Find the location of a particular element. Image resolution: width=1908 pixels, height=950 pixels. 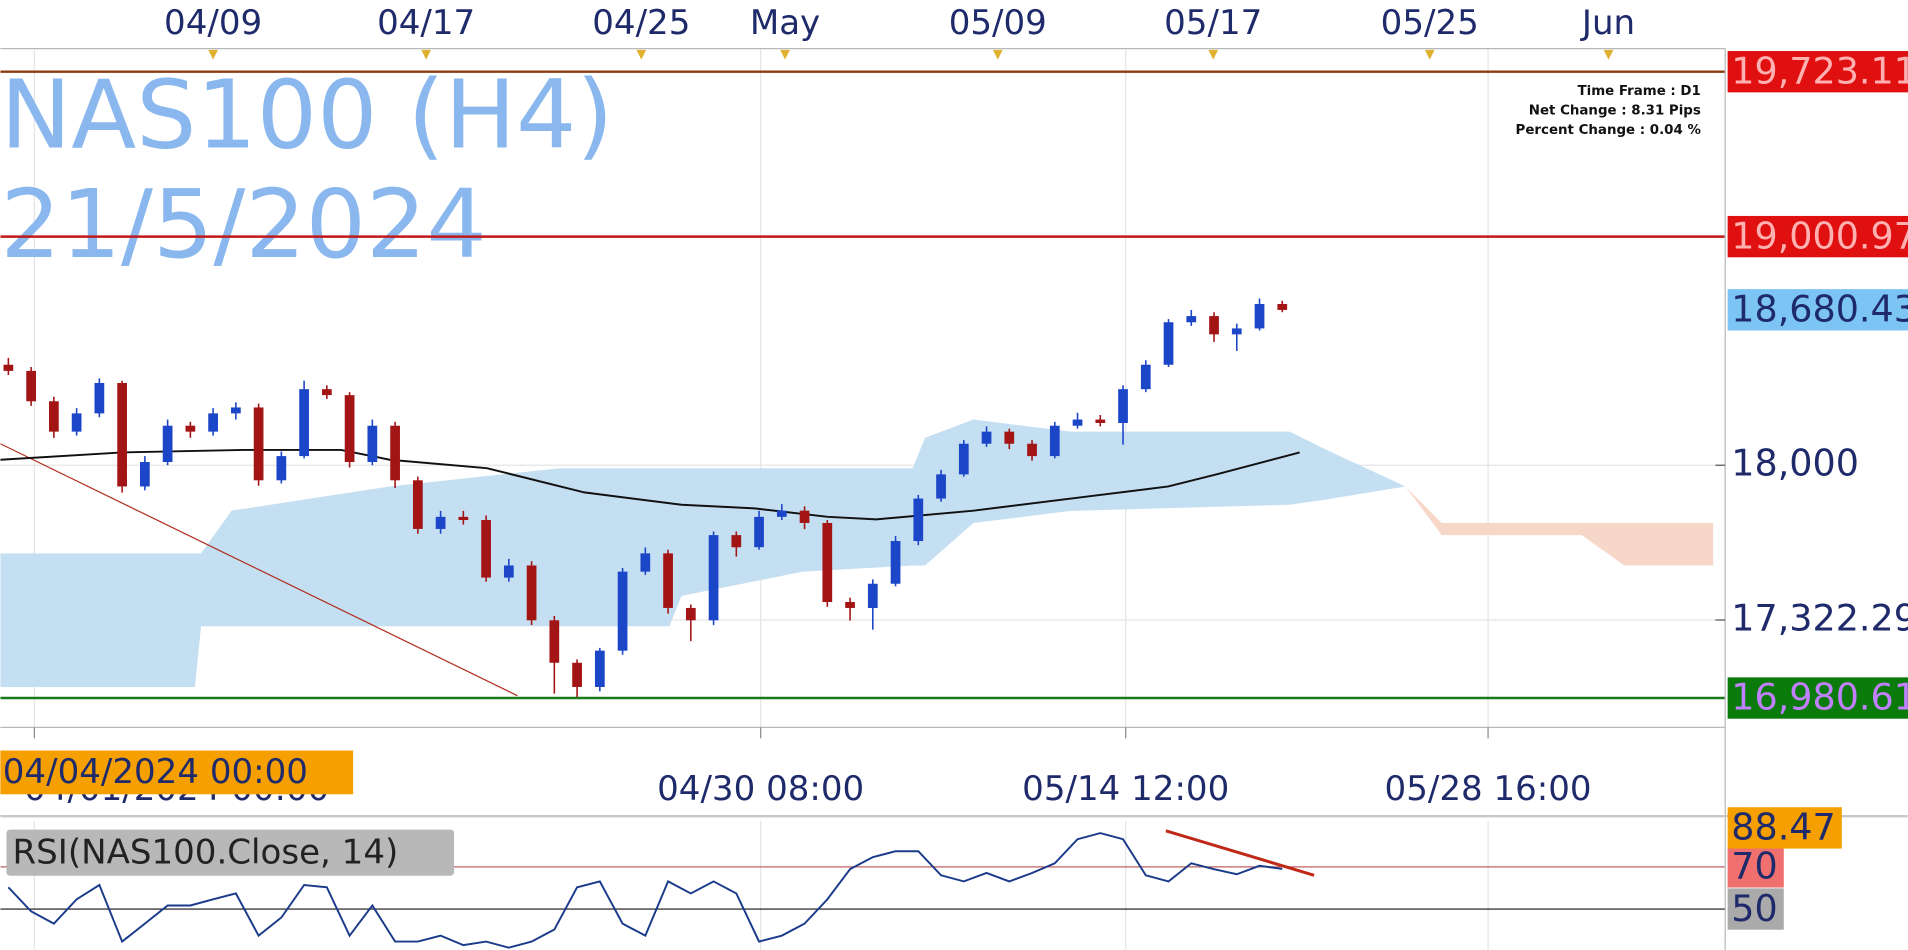

watermark-date: 21/5/2024 is located at coordinates (243, 225).